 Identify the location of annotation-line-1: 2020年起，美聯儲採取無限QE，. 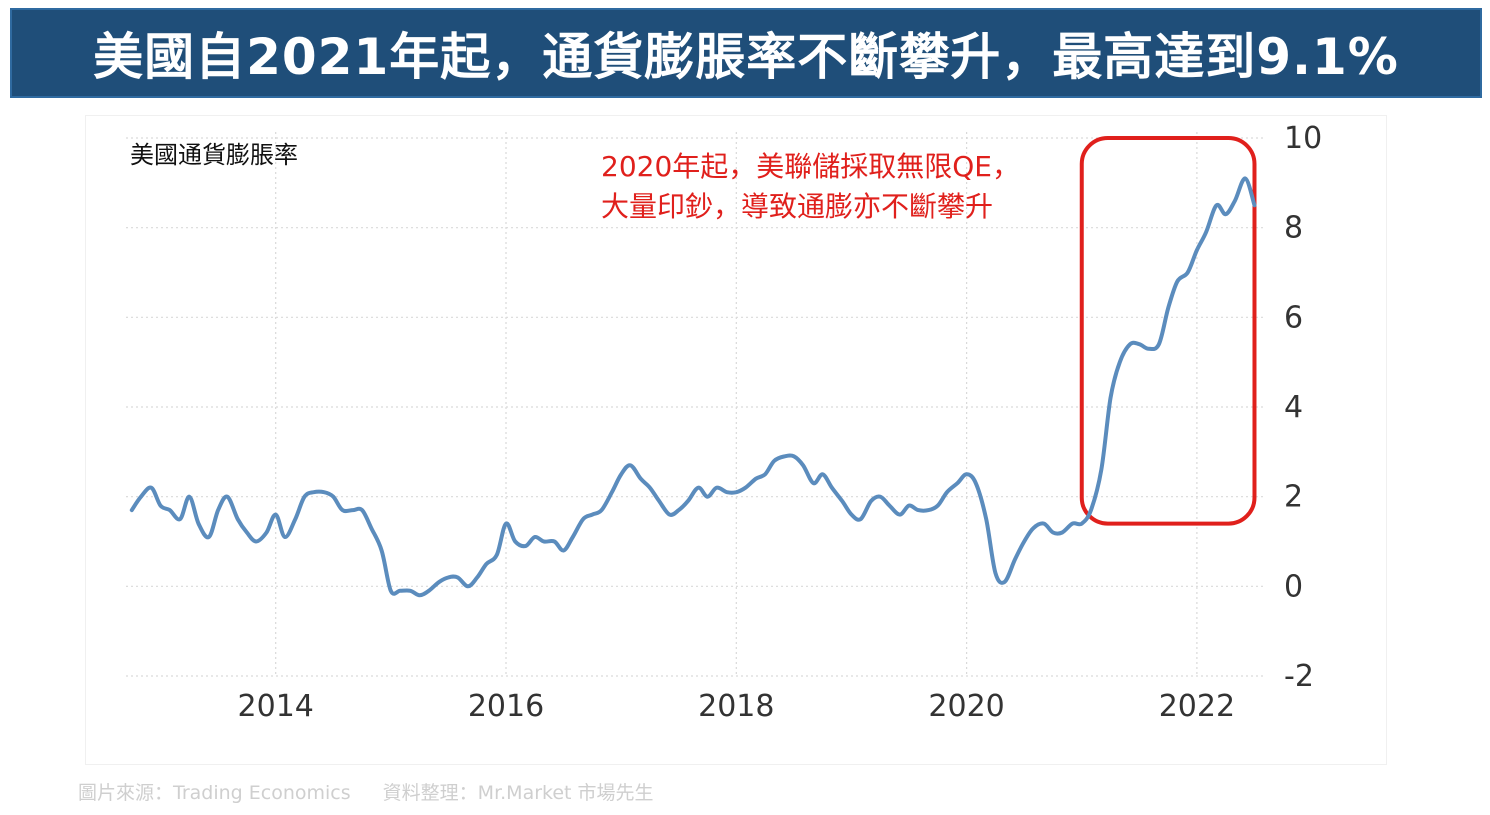
(810, 166).